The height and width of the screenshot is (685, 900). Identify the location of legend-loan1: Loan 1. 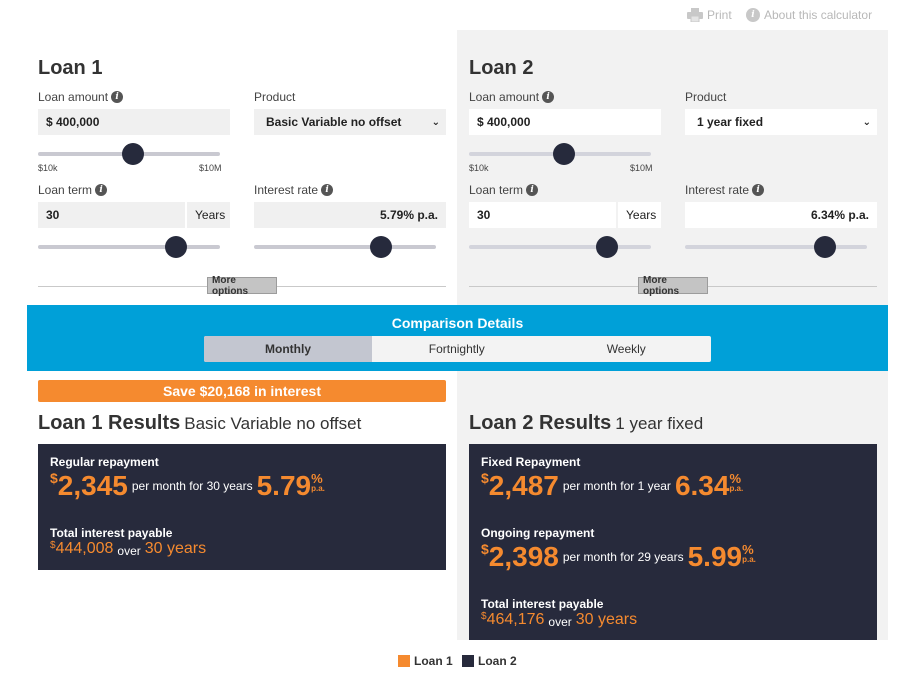
(425, 661).